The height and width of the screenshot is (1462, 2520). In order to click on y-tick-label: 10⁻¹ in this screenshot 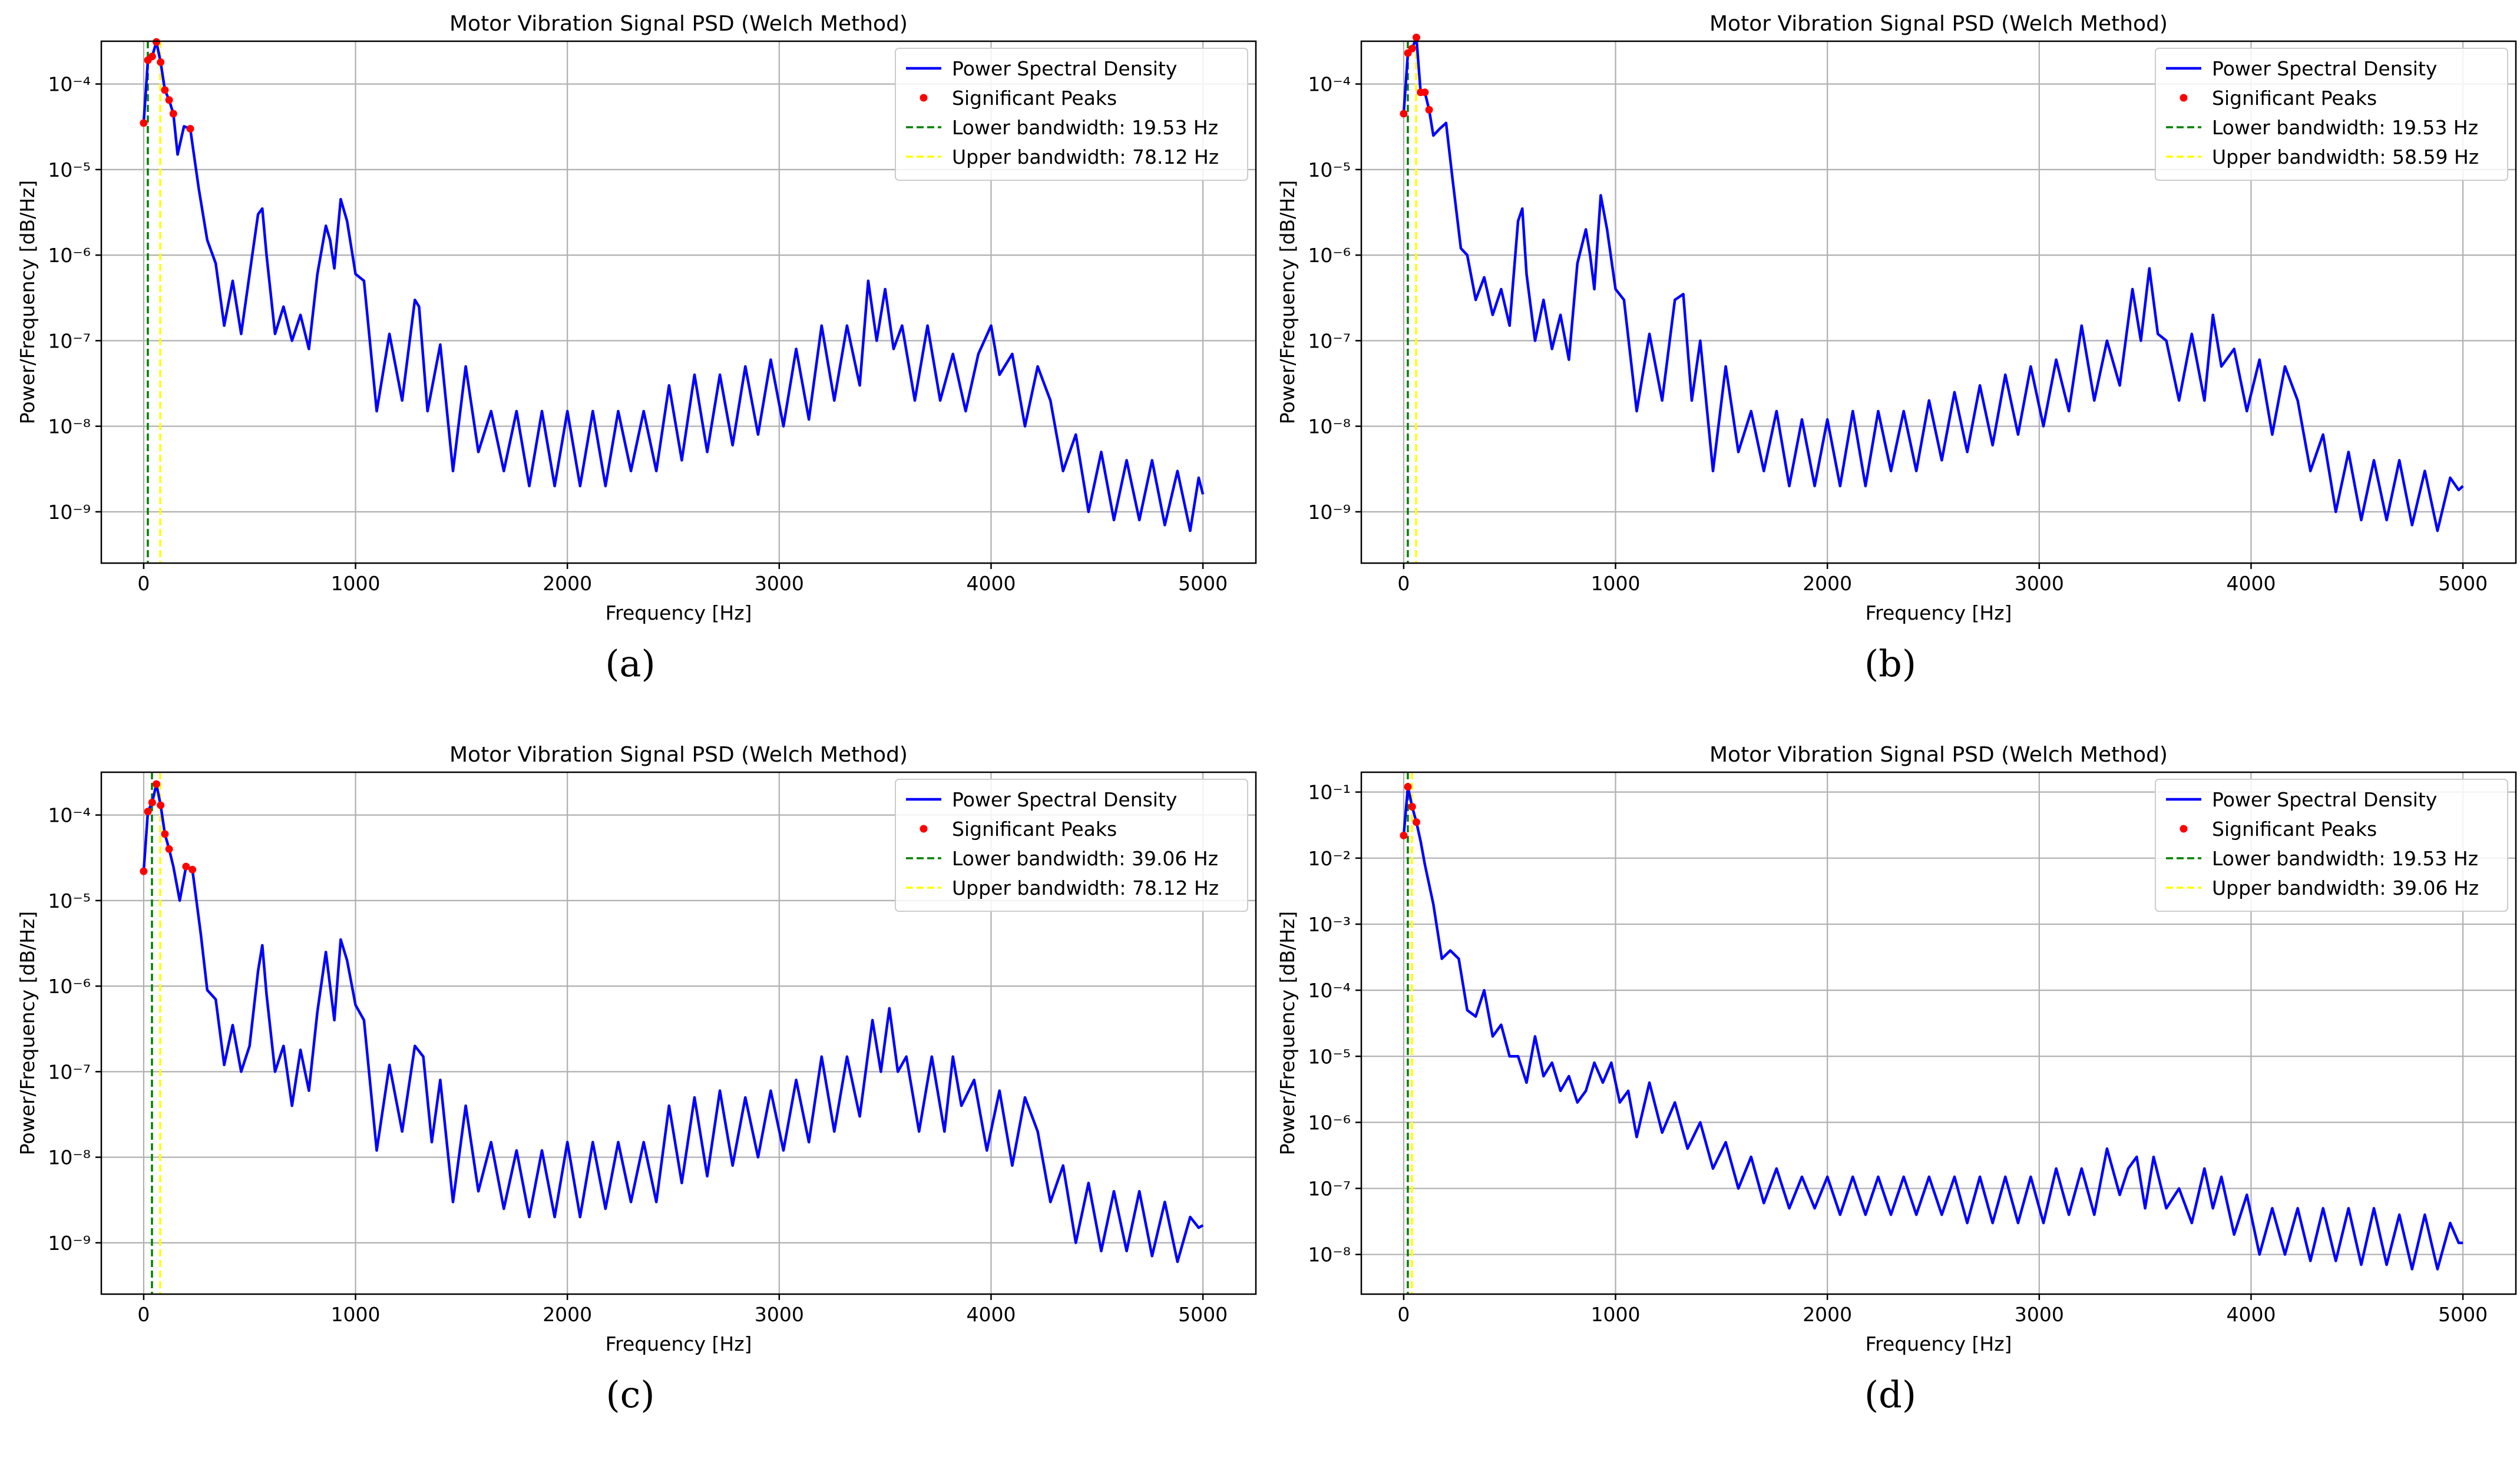, I will do `click(1329, 792)`.